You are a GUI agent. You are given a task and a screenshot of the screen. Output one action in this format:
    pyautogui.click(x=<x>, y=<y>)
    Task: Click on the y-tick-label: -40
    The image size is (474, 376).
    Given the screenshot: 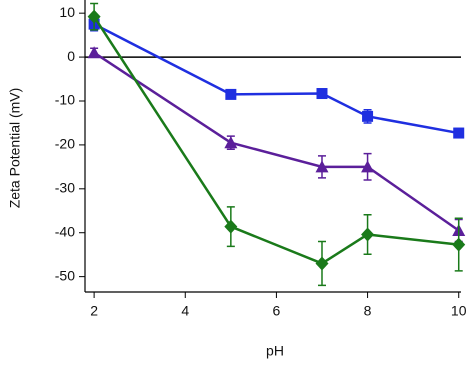 What is the action you would take?
    pyautogui.click(x=65, y=231)
    